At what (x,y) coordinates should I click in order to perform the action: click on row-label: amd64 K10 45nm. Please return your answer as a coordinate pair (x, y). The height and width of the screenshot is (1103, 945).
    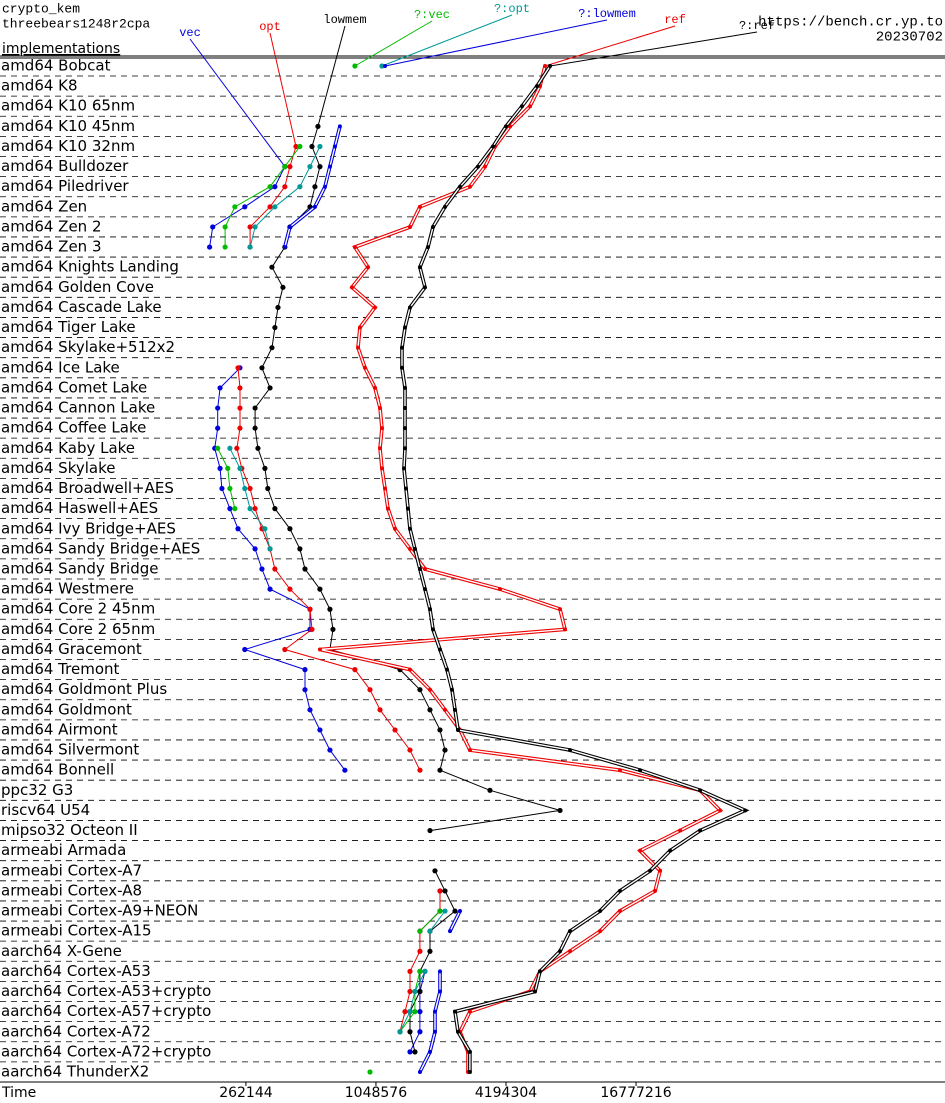
    Looking at the image, I should click on (68, 126).